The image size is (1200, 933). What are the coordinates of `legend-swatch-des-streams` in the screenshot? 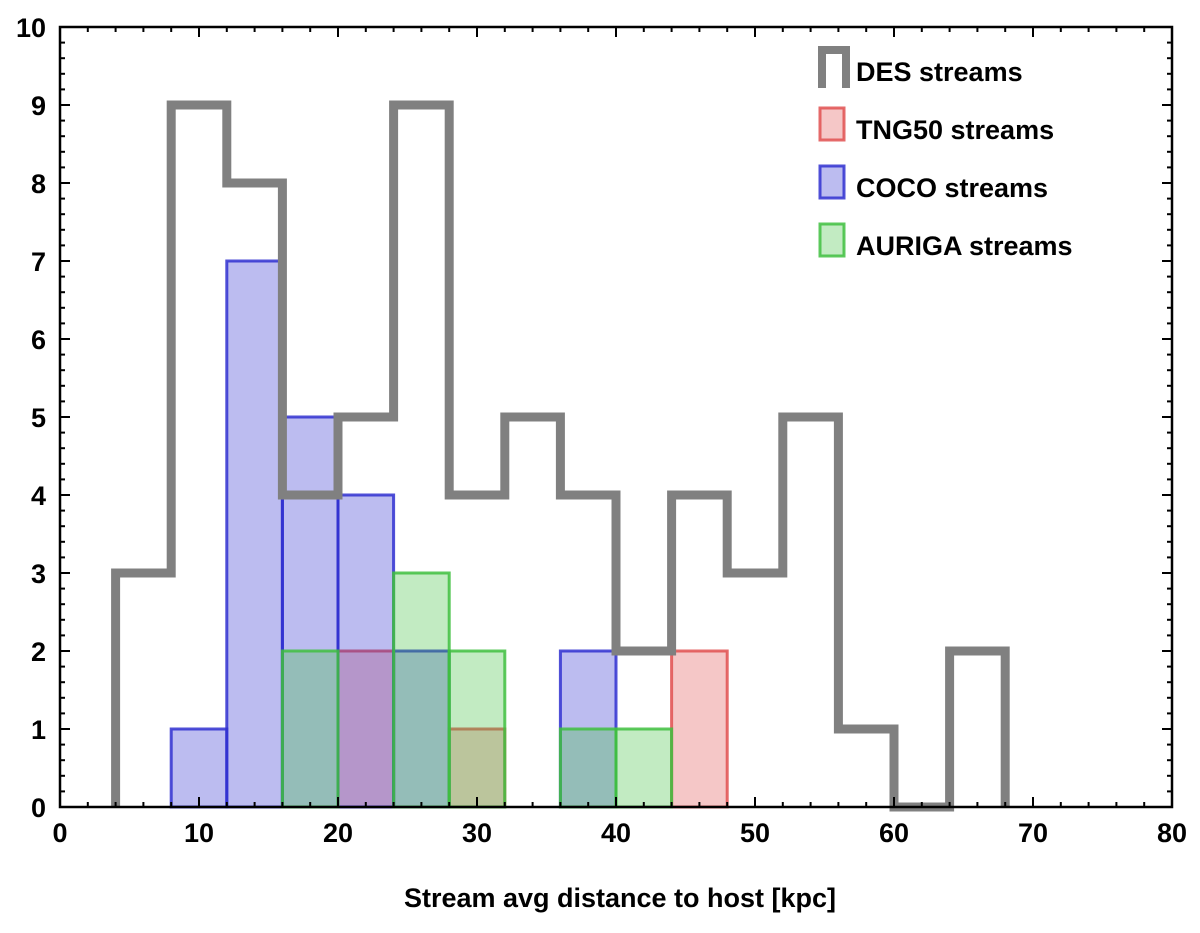 It's located at (834, 67).